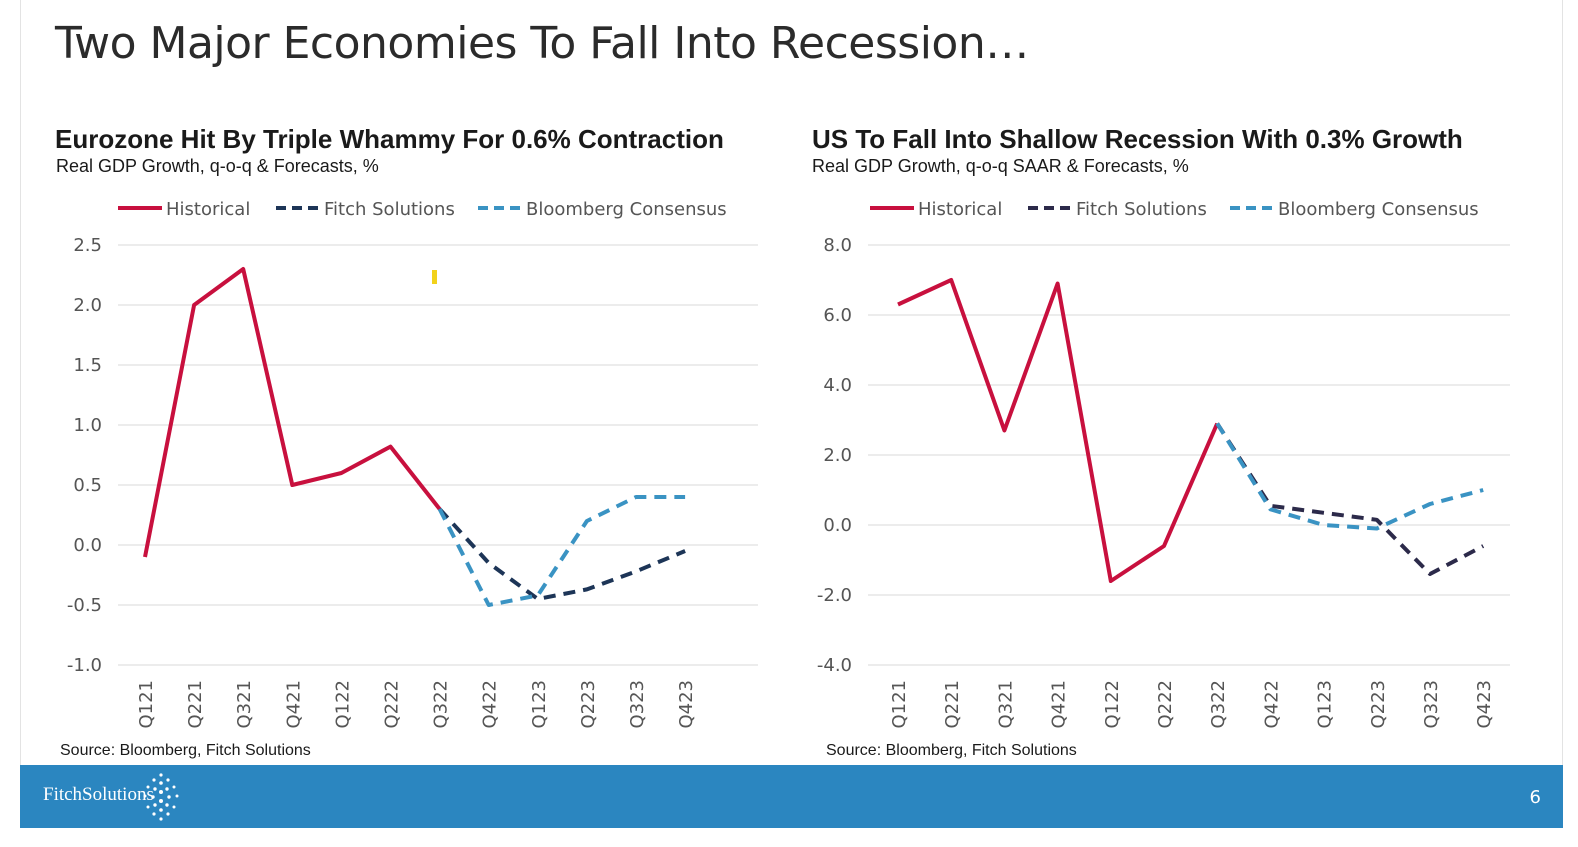 The width and height of the screenshot is (1578, 847). What do you see at coordinates (791, 796) in the screenshot?
I see `footer-bar: FitchSolutions 6` at bounding box center [791, 796].